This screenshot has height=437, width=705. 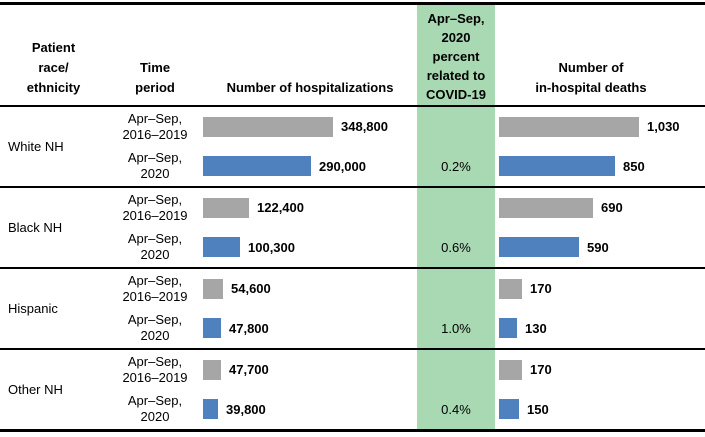 I want to click on deaths-cell: 590, so click(x=600, y=247).